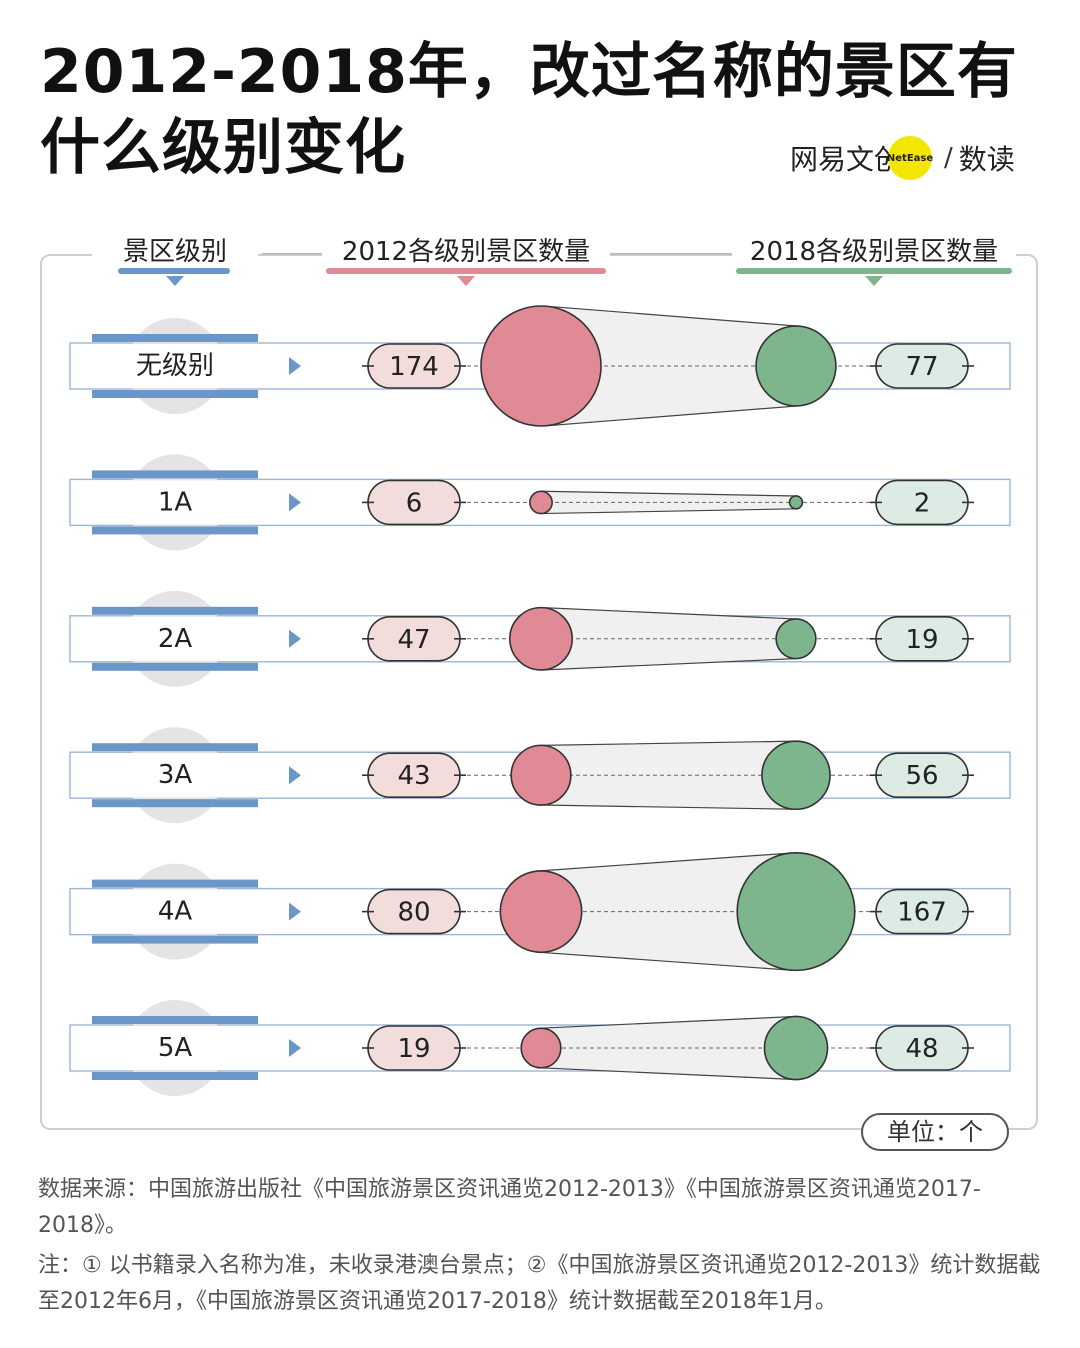  I want to click on value-2012-label: 174, so click(414, 367).